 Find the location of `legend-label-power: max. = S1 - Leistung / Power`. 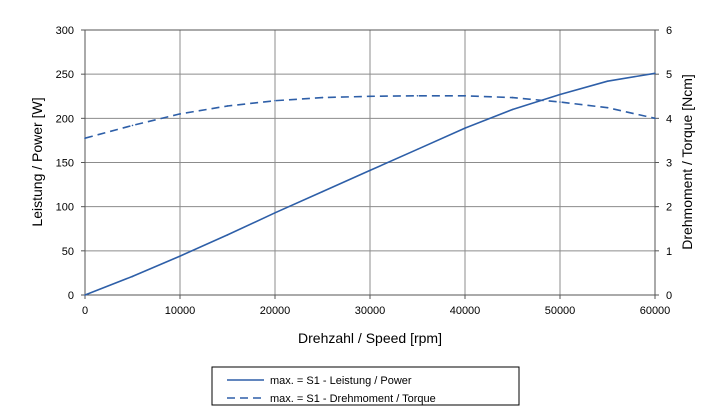

legend-label-power: max. = S1 - Leistung / Power is located at coordinates (341, 381).